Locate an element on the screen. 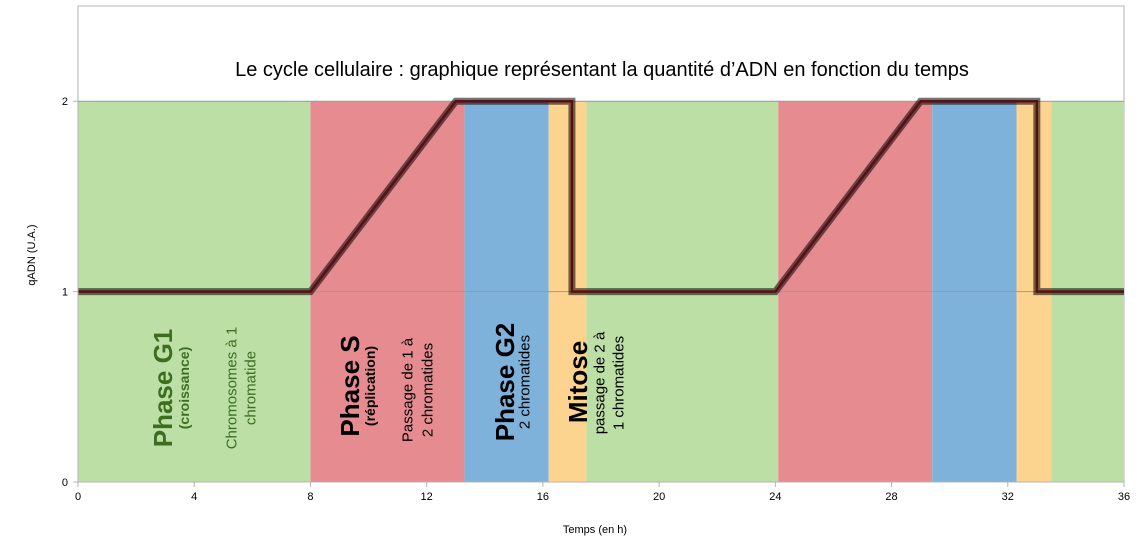  annotation-s-sub: (réplication) is located at coordinates (370, 386).